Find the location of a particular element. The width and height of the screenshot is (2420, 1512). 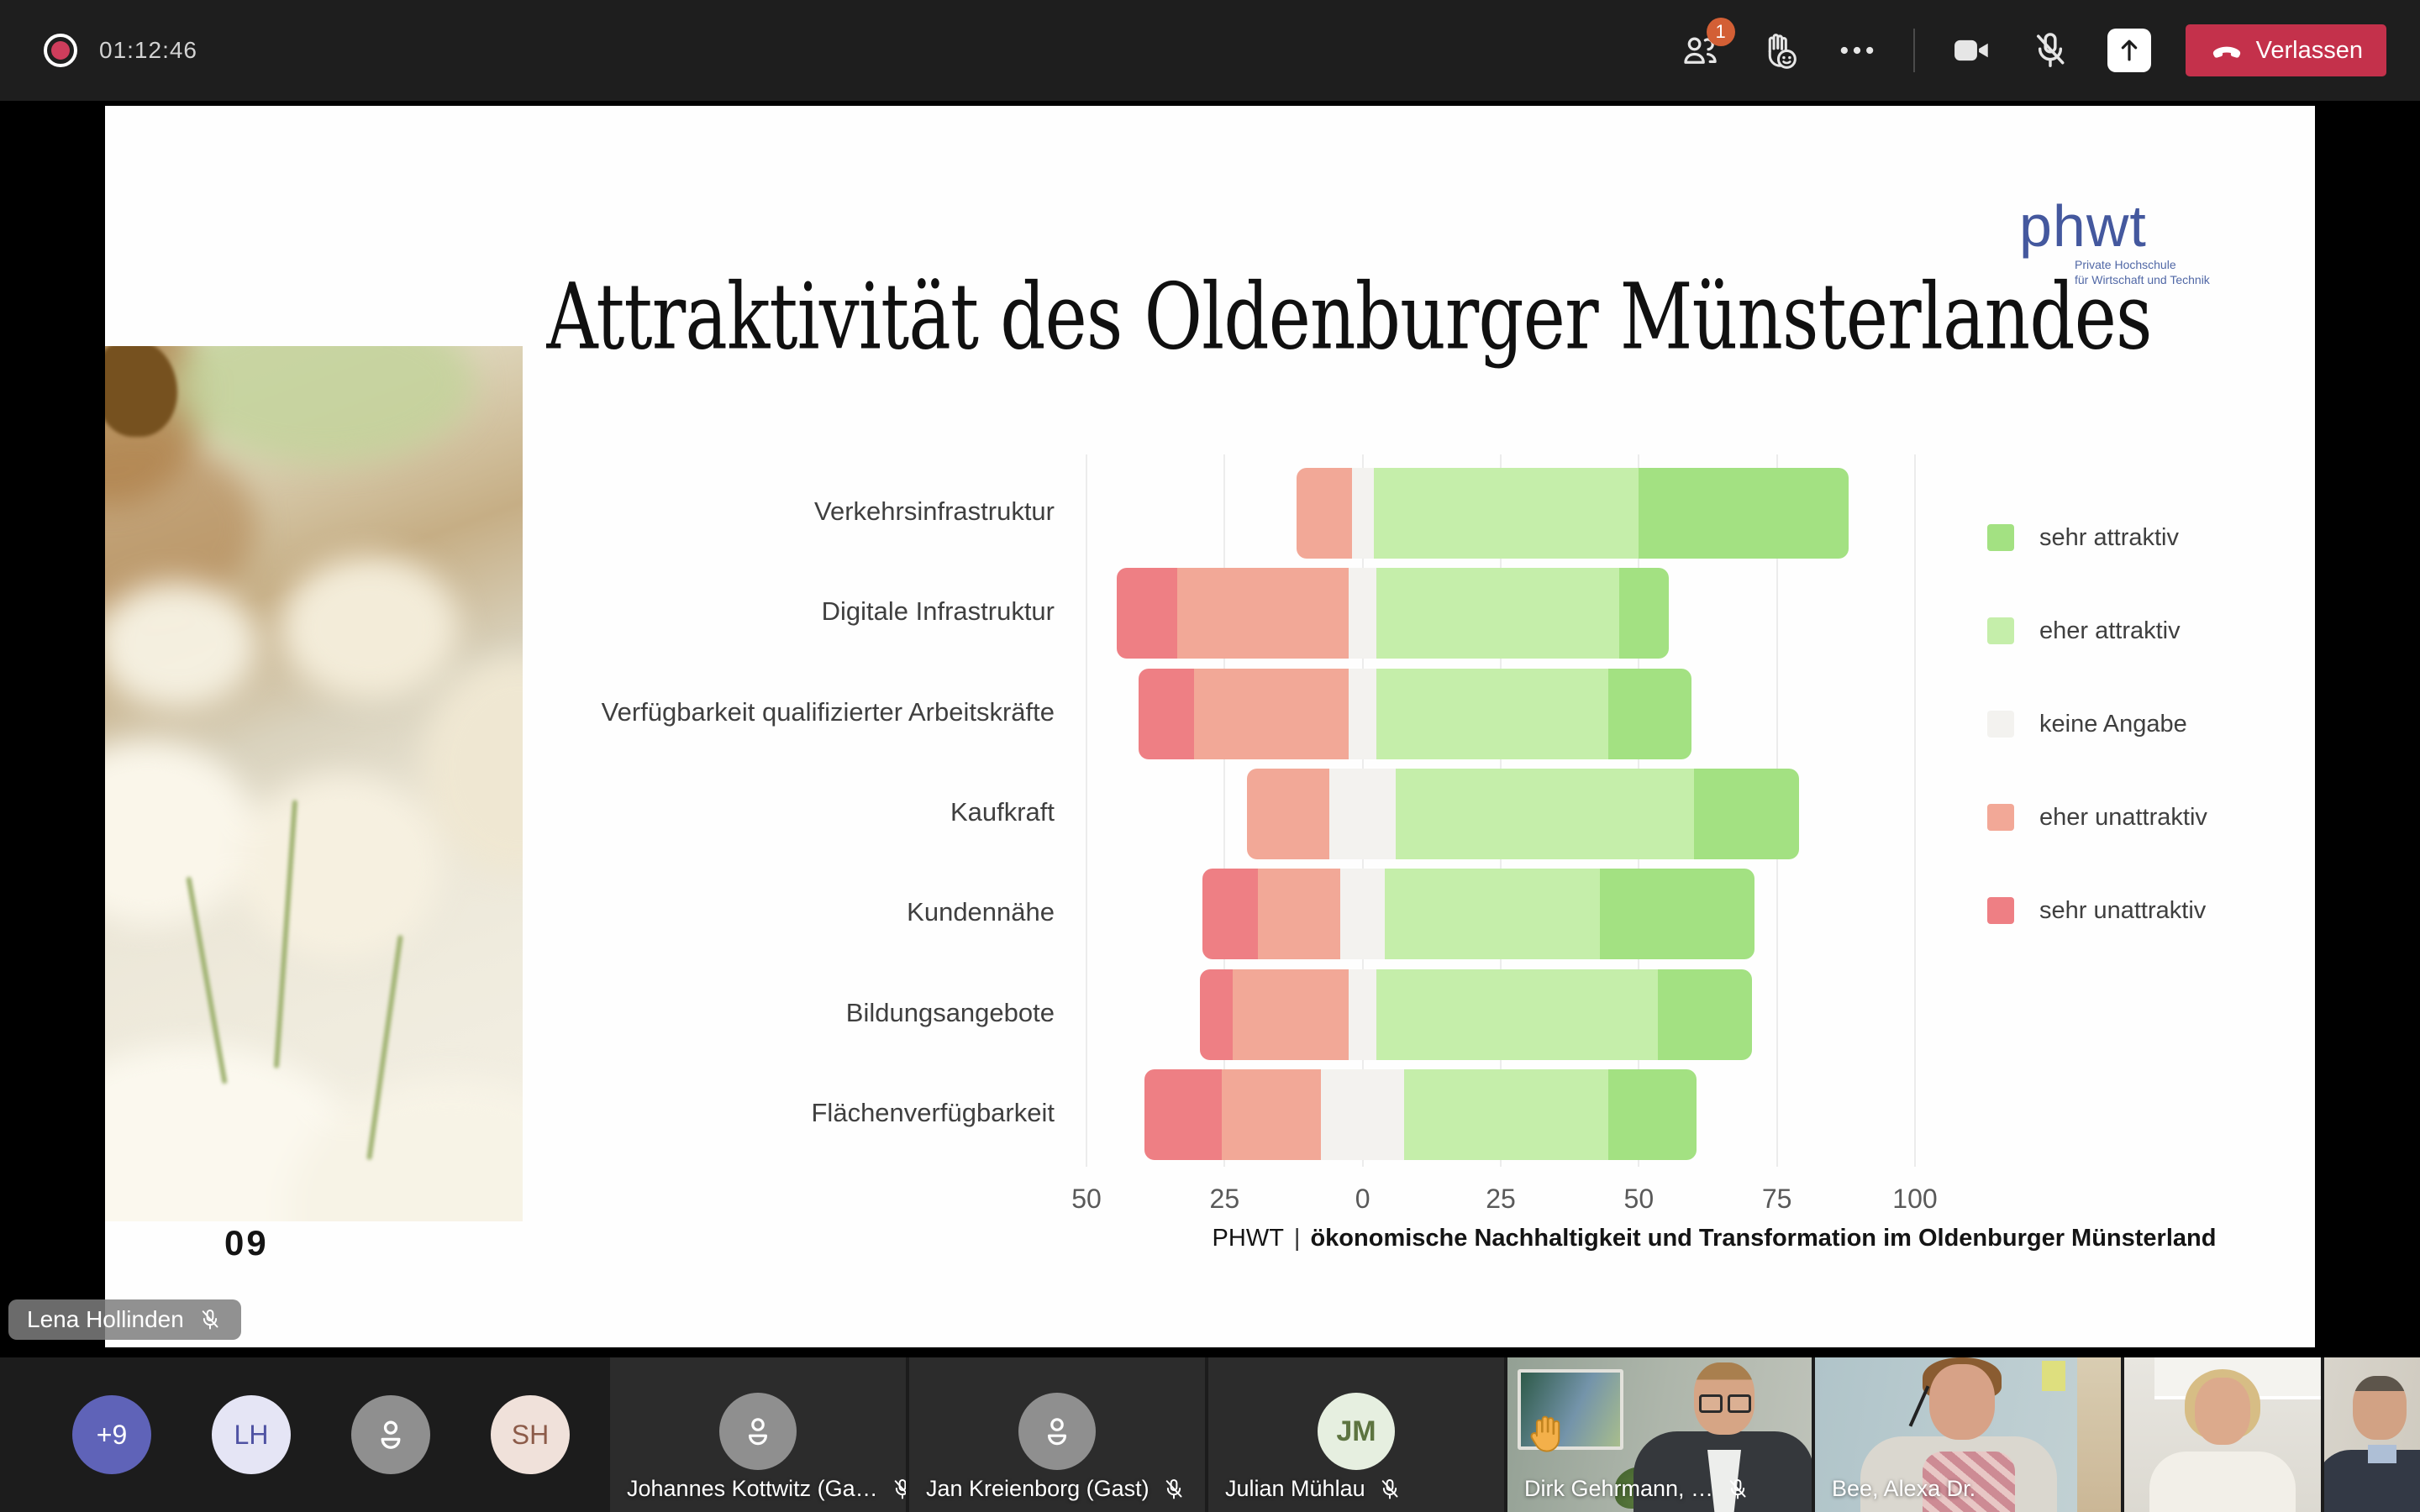

leave-button: Verlassen is located at coordinates (2285, 50).